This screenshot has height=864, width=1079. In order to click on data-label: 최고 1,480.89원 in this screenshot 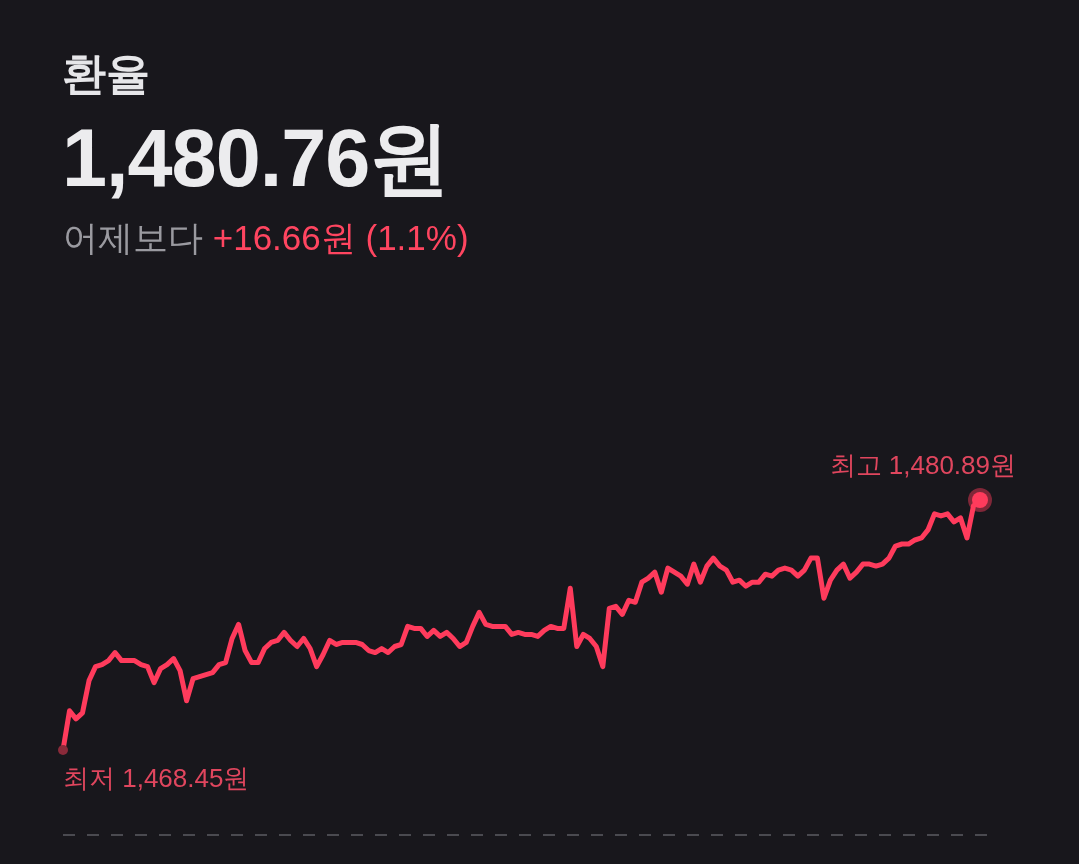, I will do `click(922, 465)`.